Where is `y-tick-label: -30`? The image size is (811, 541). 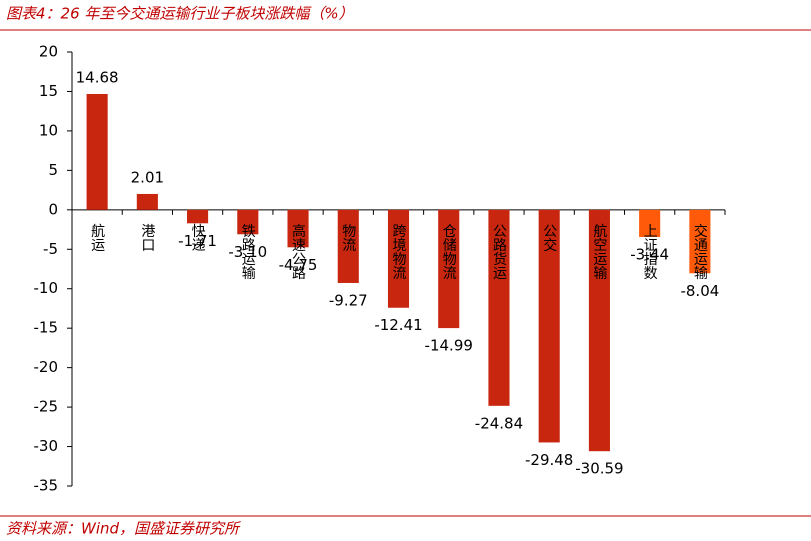 y-tick-label: -30 is located at coordinates (46, 446).